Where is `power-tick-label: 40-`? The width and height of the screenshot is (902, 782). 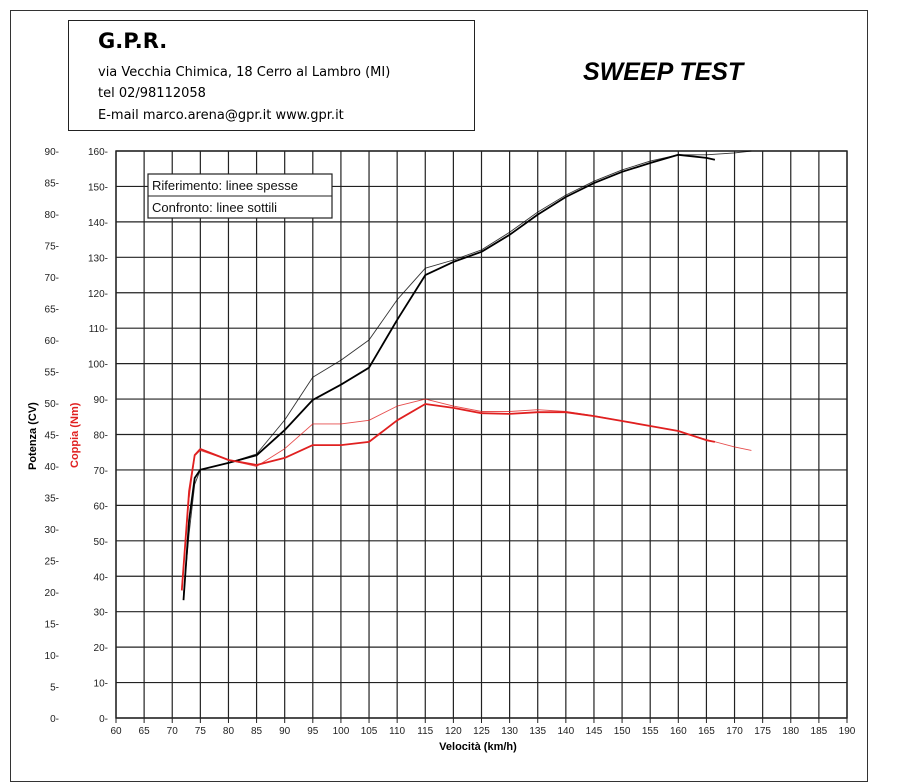 power-tick-label: 40- is located at coordinates (52, 467).